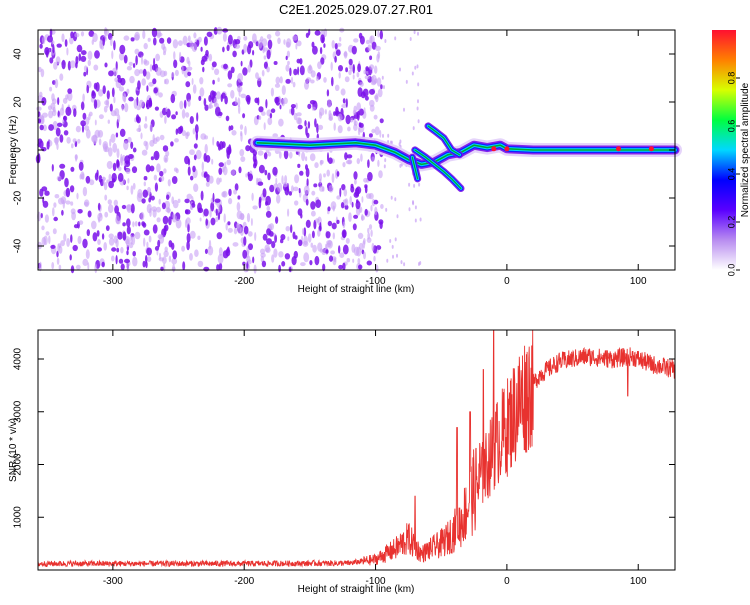  What do you see at coordinates (18, 197) in the screenshot?
I see `spectrogram-ytick-label: -20` at bounding box center [18, 197].